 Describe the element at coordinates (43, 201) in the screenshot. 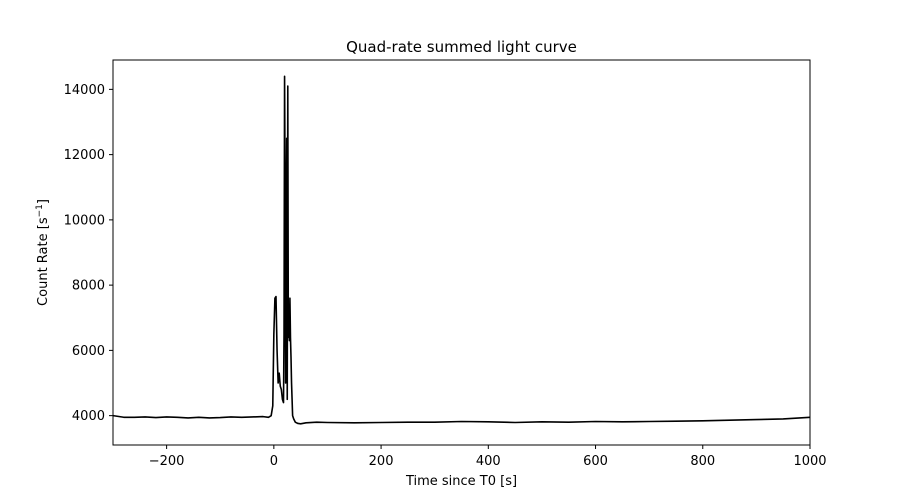

I see `y-axis-label-close: ]` at that location.